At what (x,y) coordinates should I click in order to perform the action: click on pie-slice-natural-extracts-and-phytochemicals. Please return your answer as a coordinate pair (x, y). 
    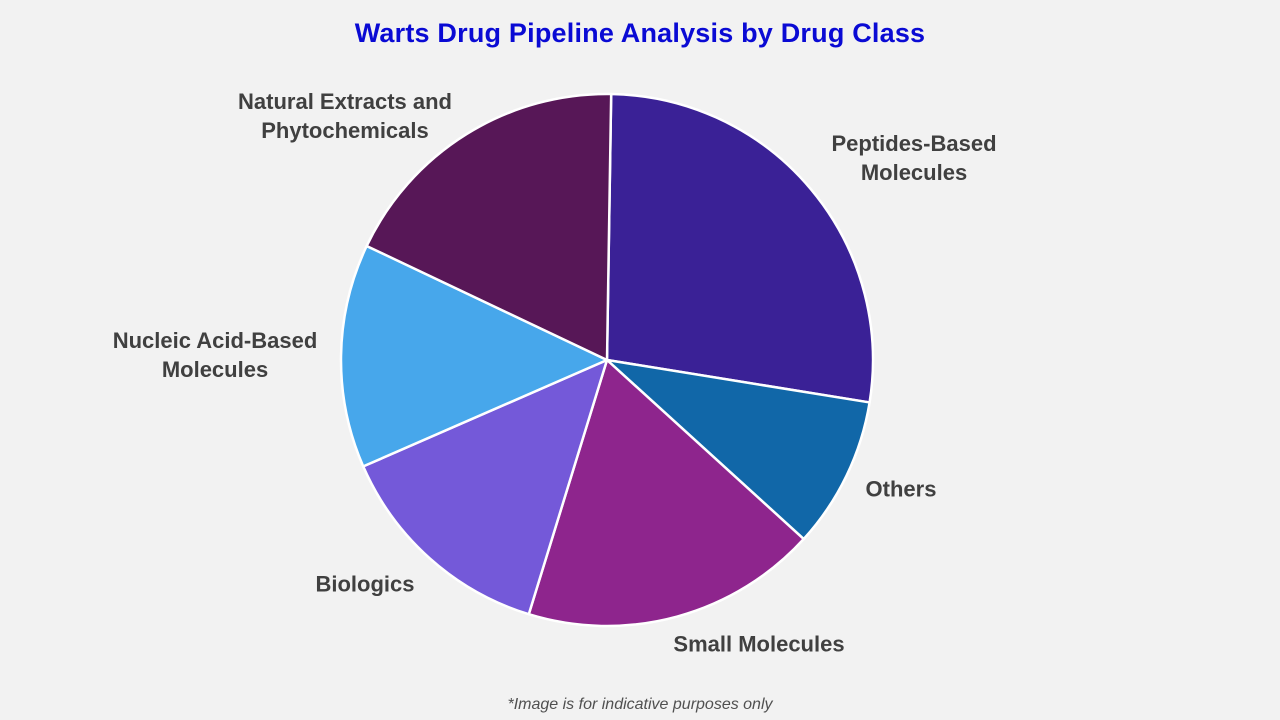
    Looking at the image, I should click on (489, 227).